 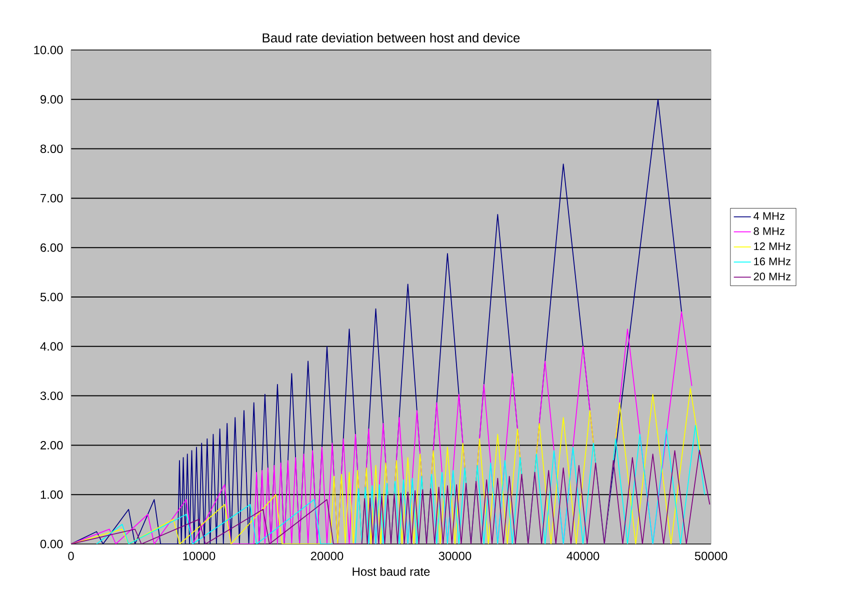 What do you see at coordinates (769, 231) in the screenshot?
I see `legend-label: 8 MHz` at bounding box center [769, 231].